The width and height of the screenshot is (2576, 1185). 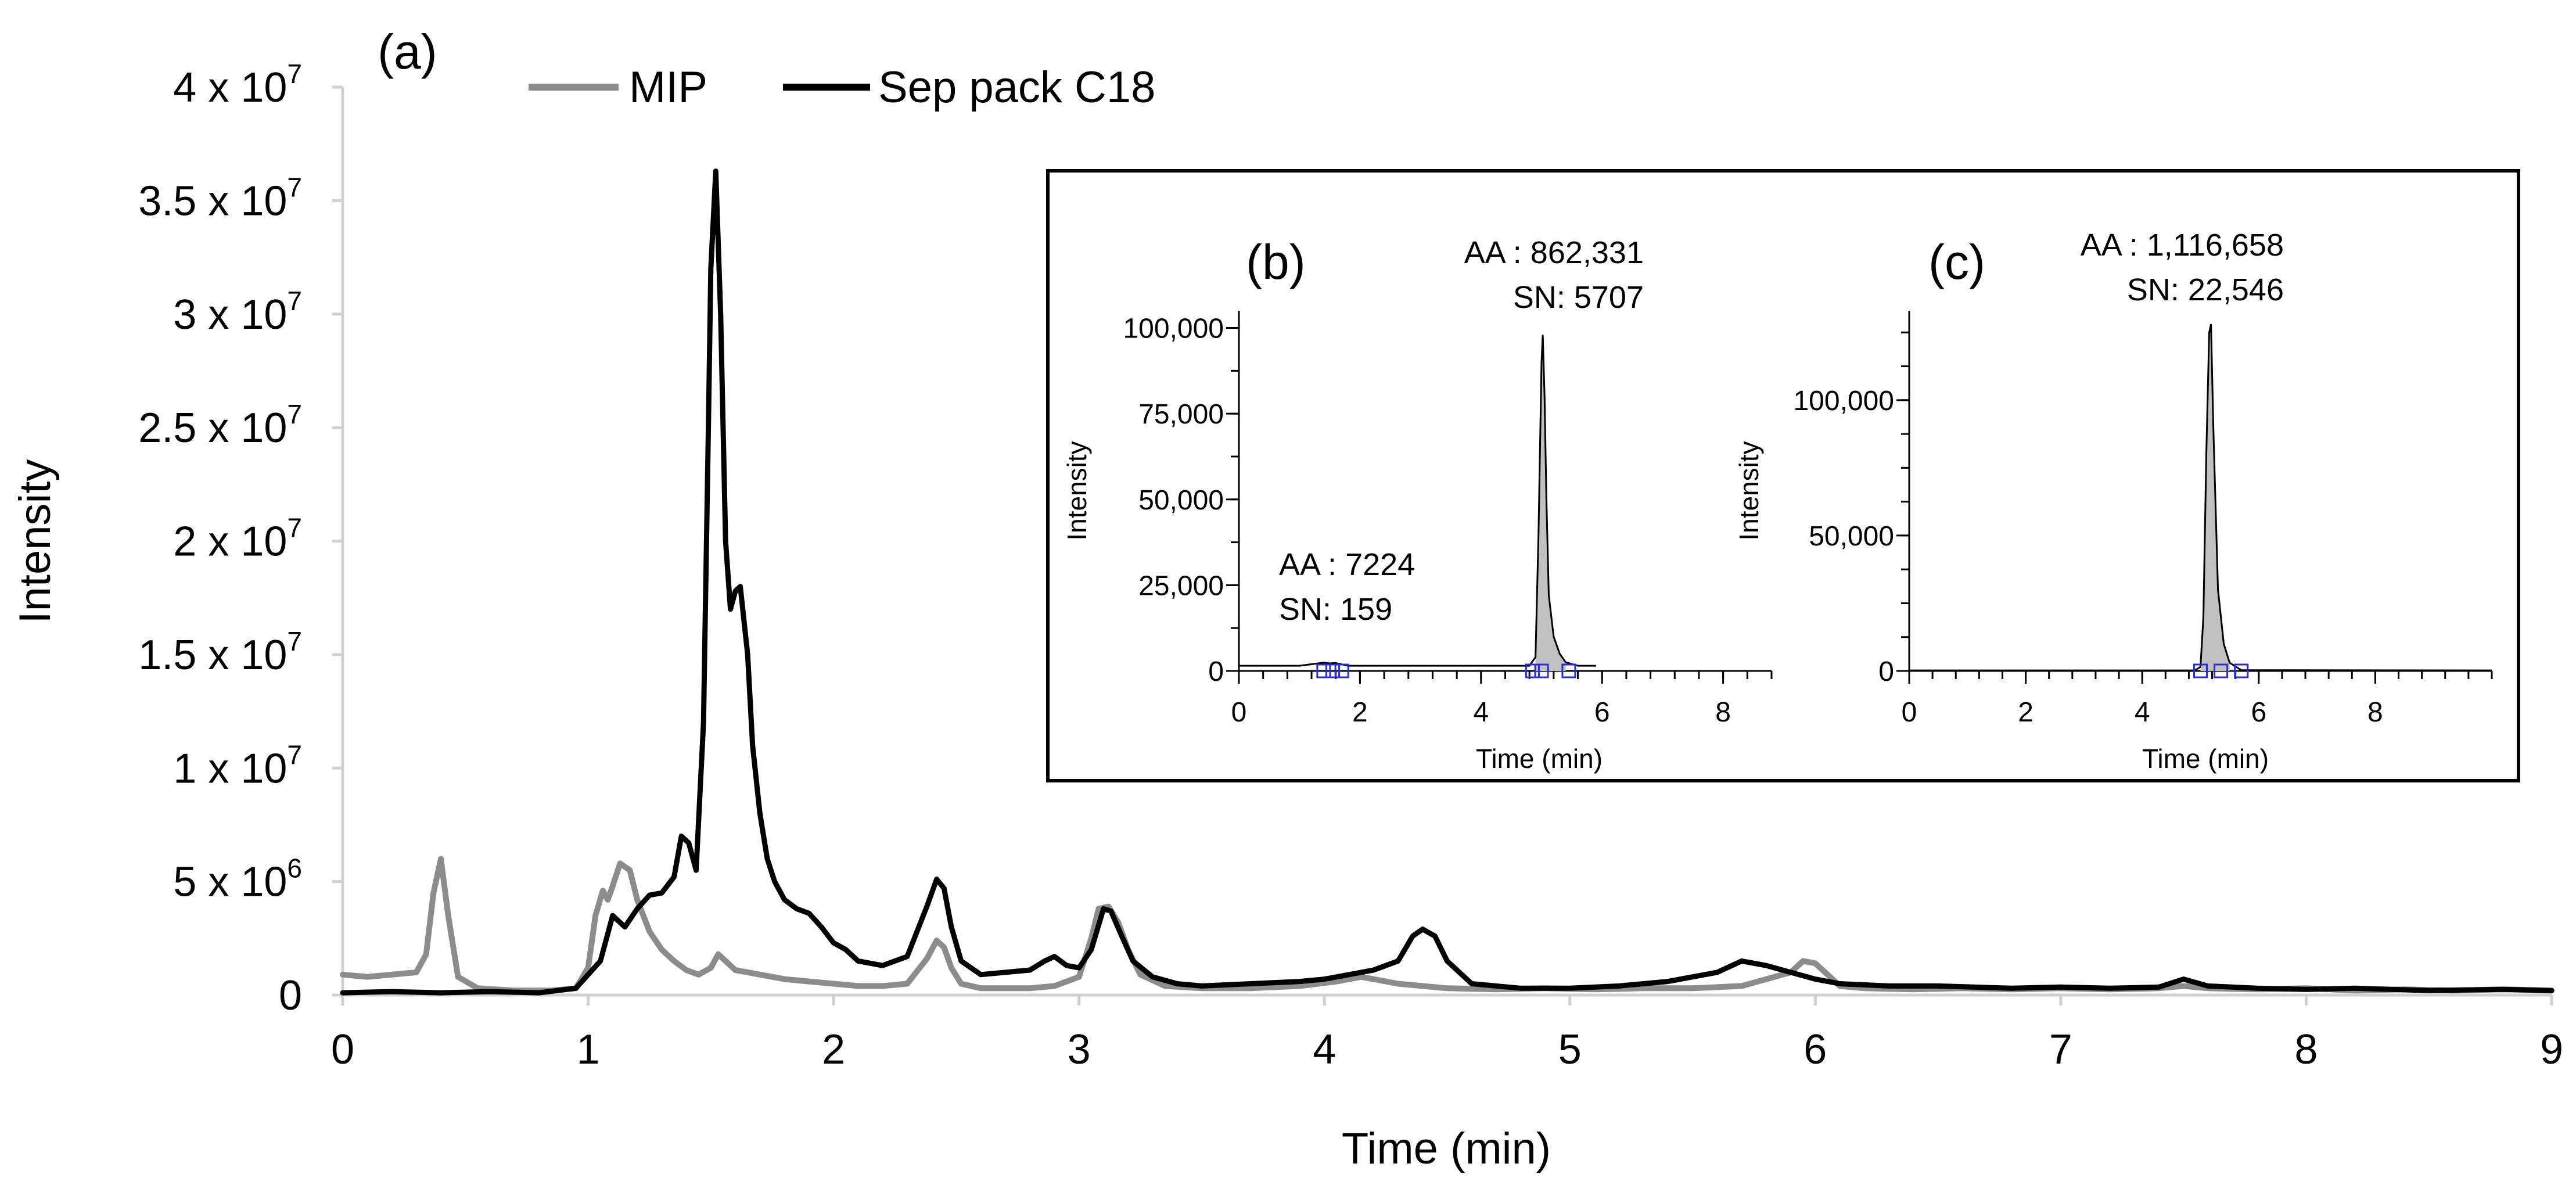 I want to click on b-y-tick-label: 75,000, so click(x=1181, y=414).